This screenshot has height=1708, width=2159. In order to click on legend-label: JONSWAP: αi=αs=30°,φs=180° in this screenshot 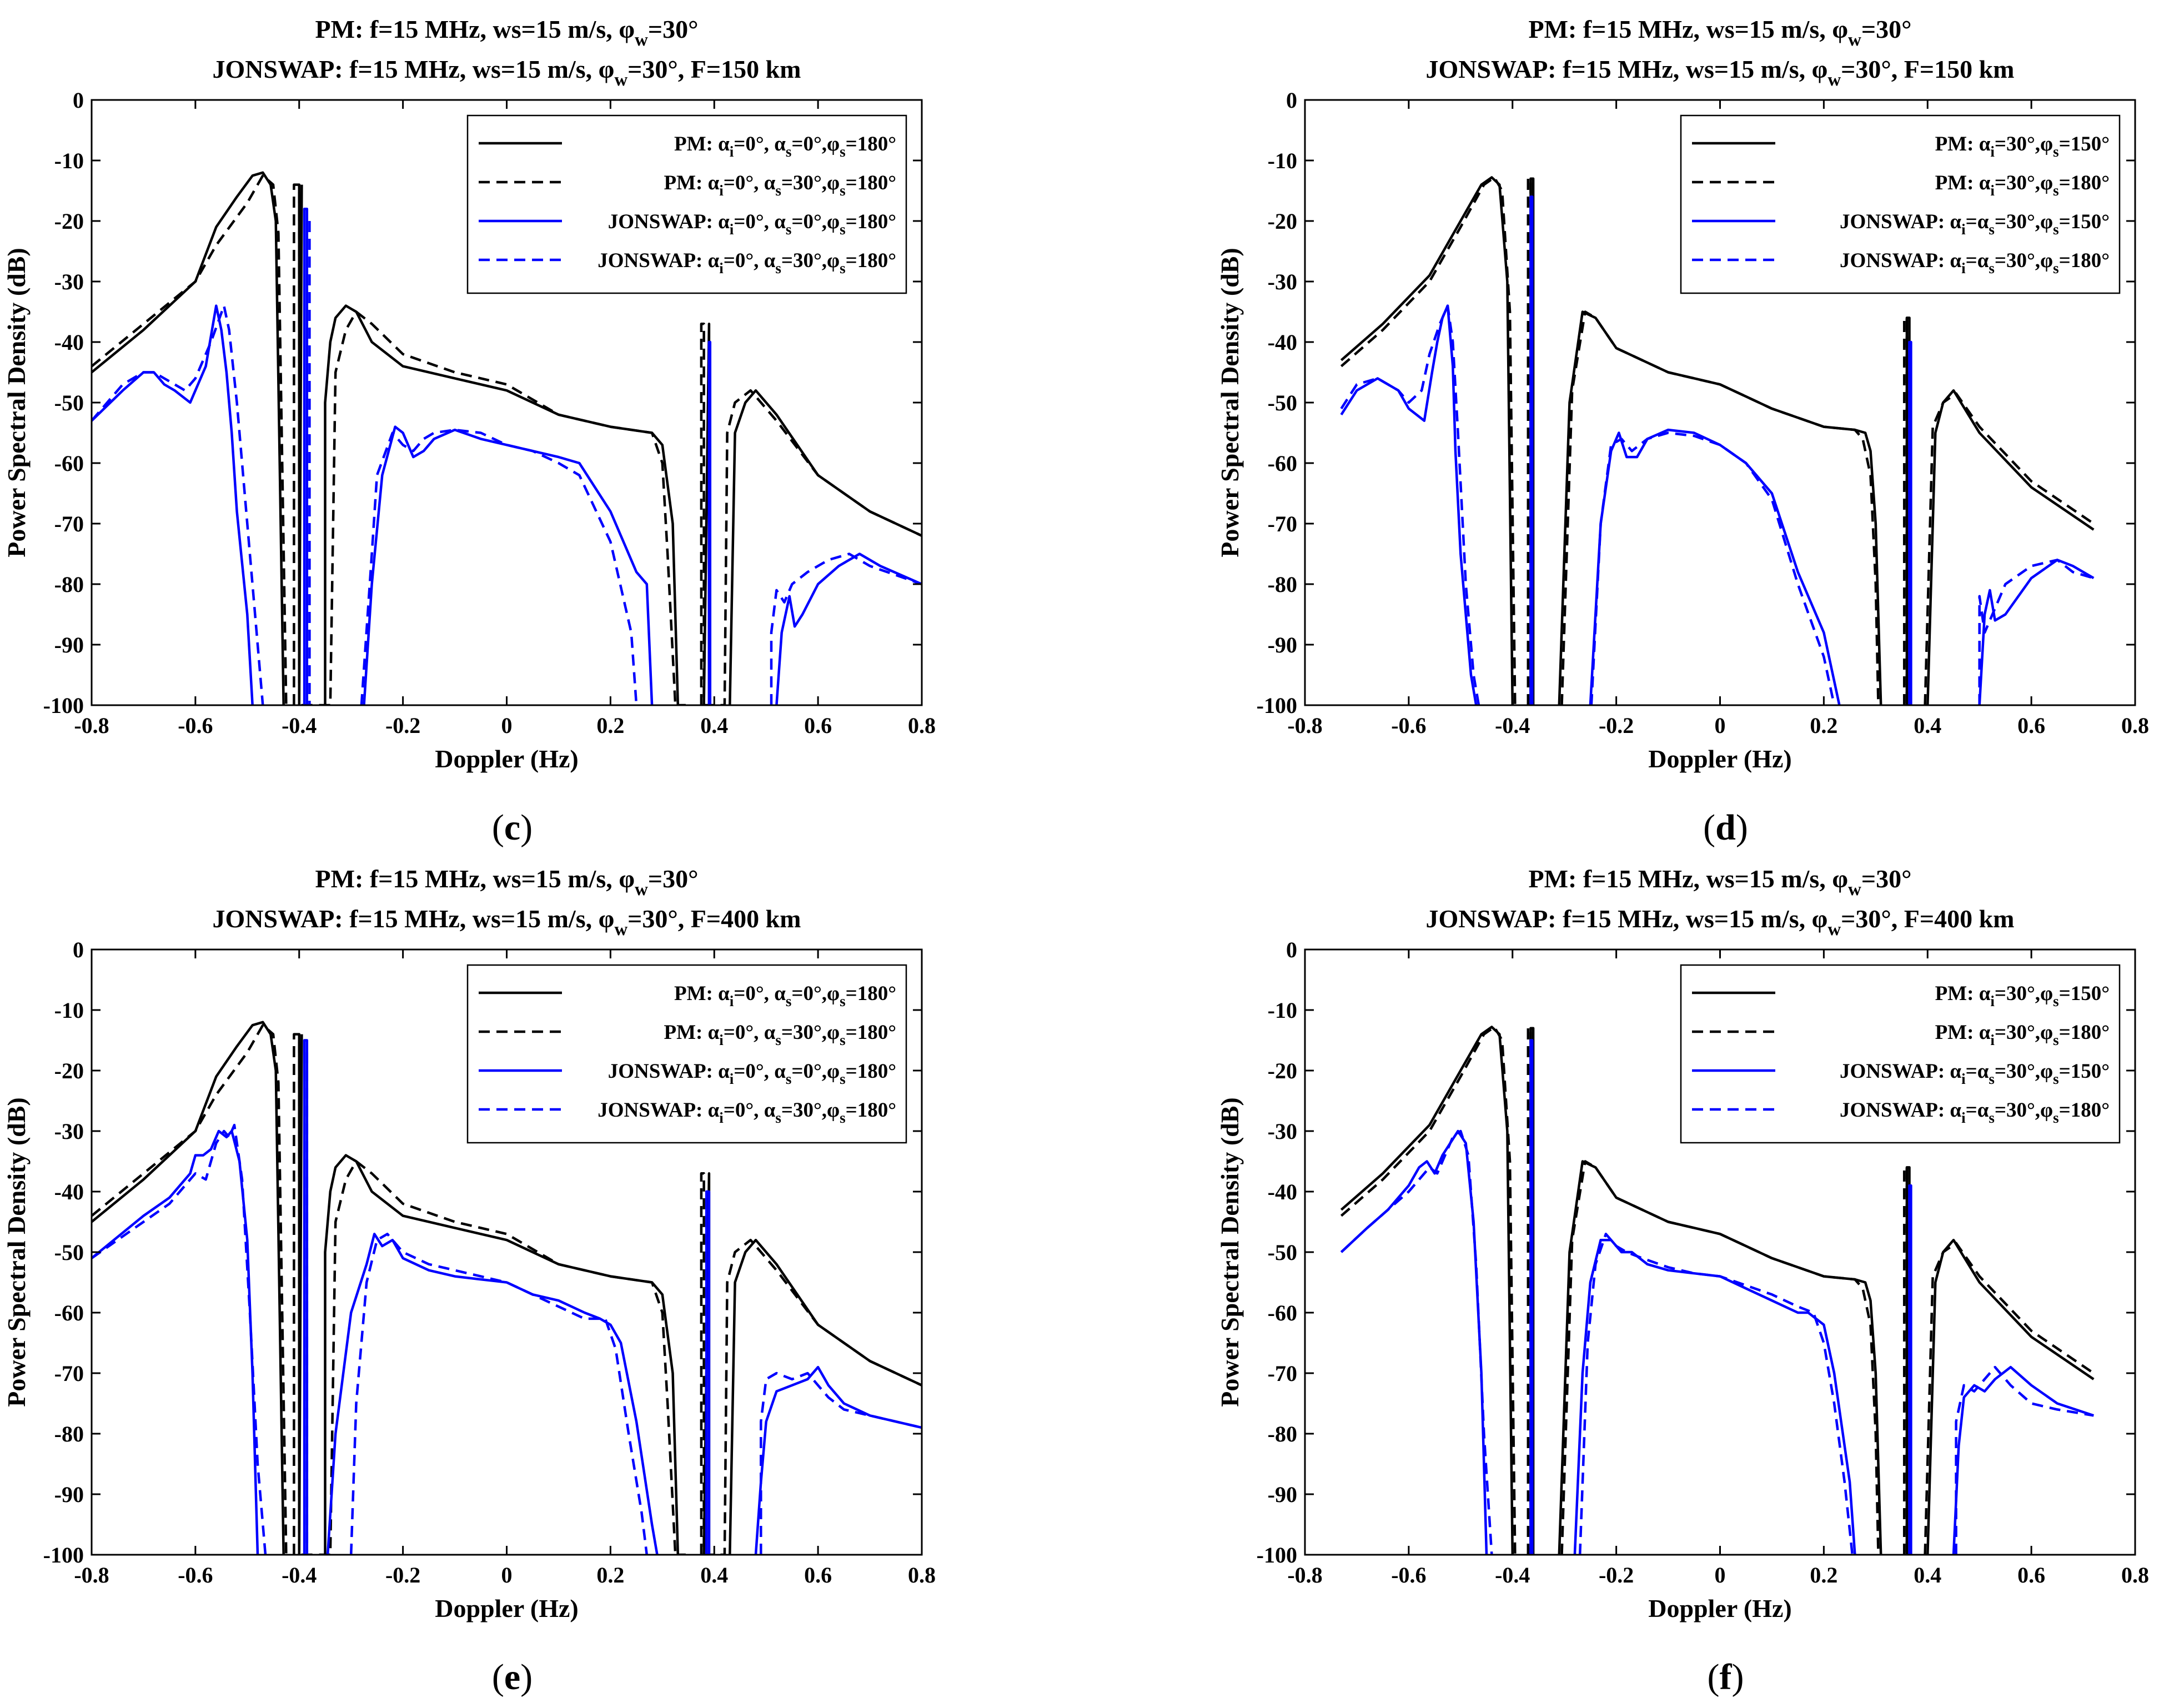, I will do `click(1975, 263)`.